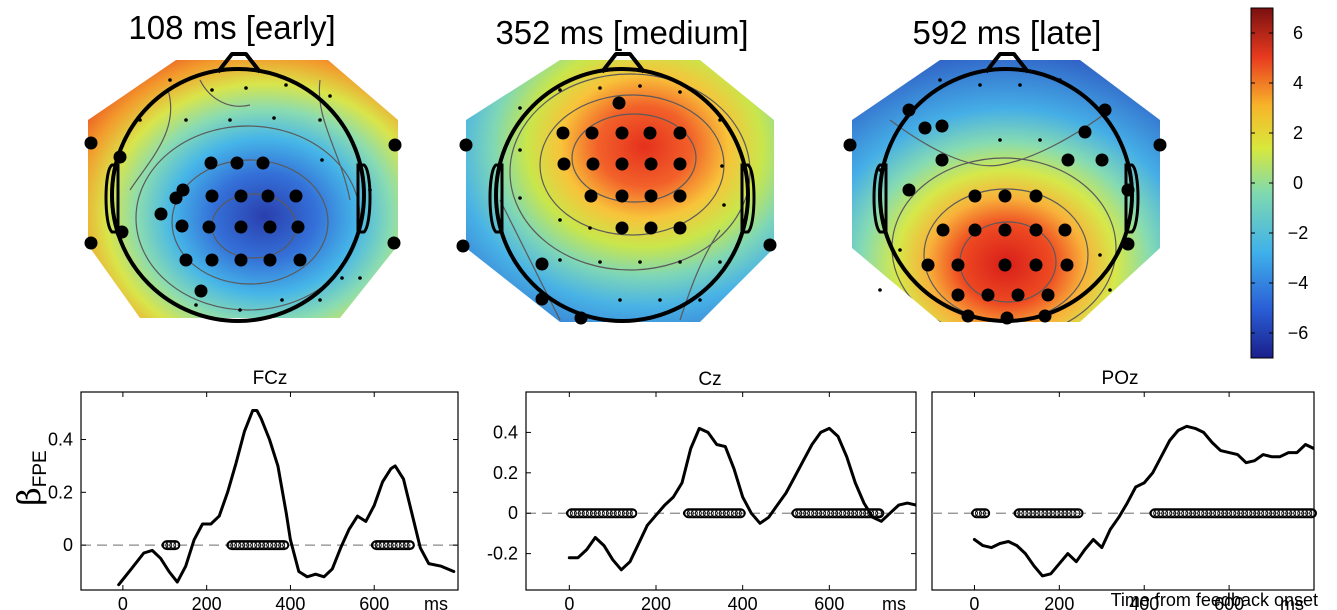 This screenshot has height=610, width=1337. I want to click on erp-panel-fcz: FCz 0 200 400 600 ms 0 0.2 0.4, so click(253, 489).